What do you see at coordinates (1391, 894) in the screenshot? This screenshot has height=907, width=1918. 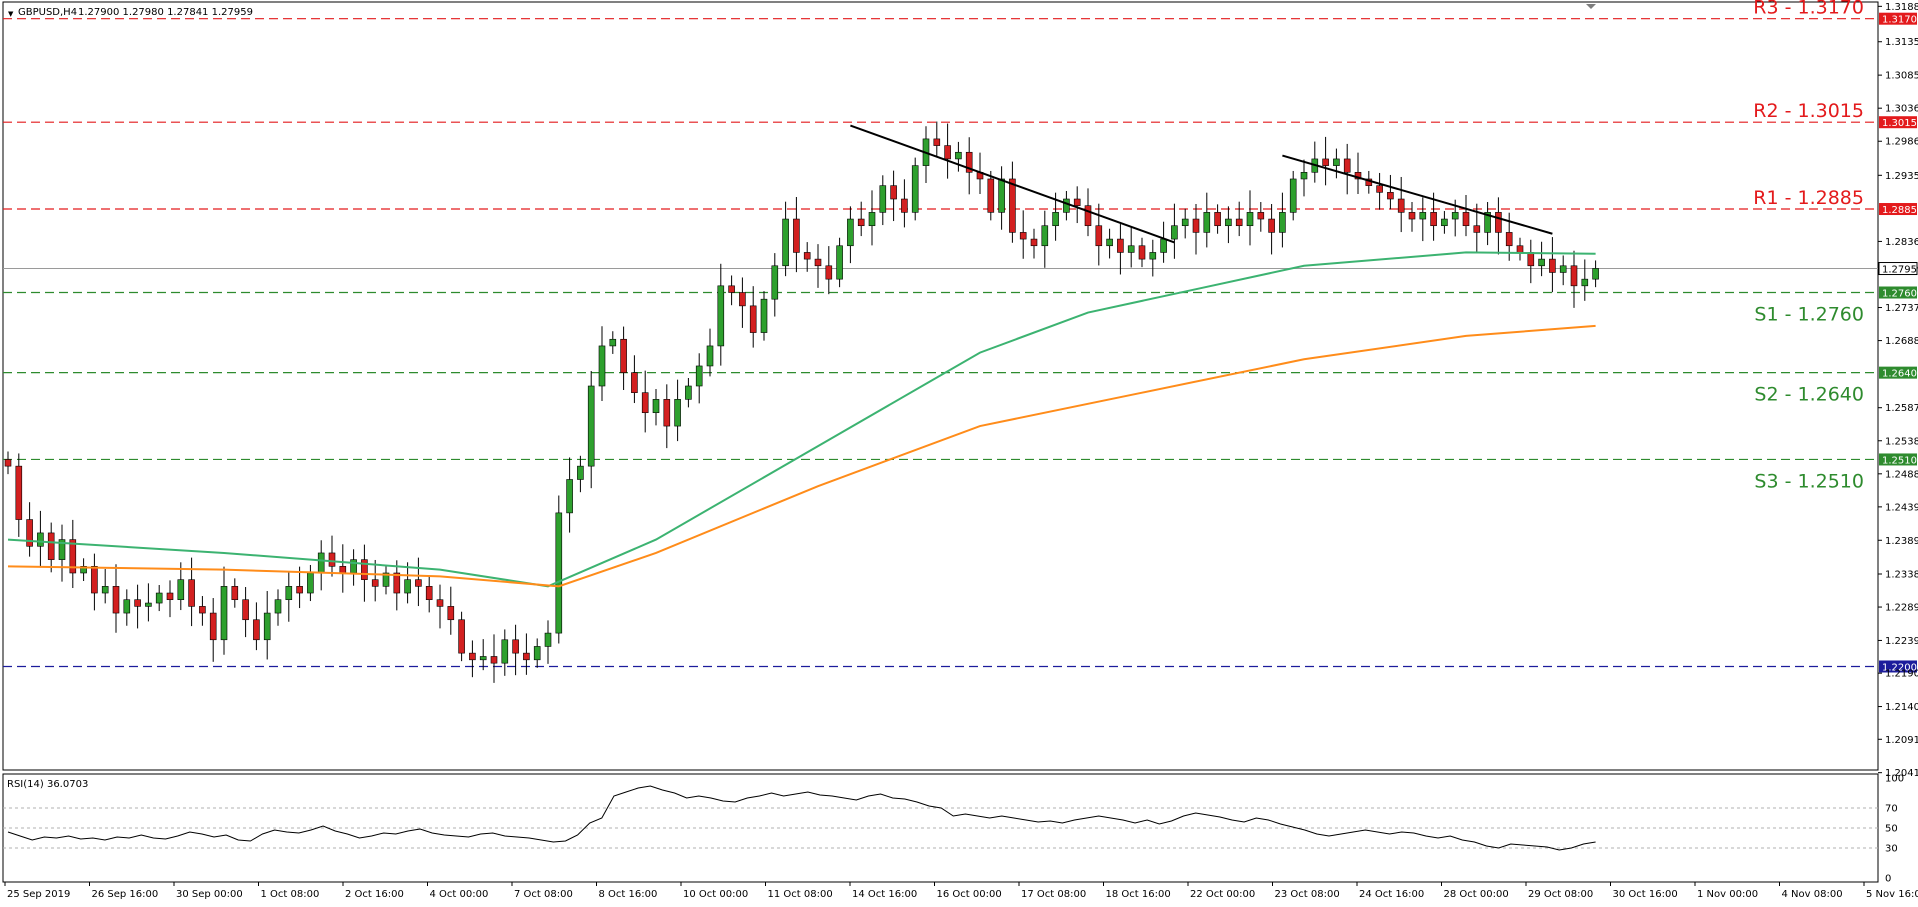 I see `time-tick-label: 24 Oct 16:00` at bounding box center [1391, 894].